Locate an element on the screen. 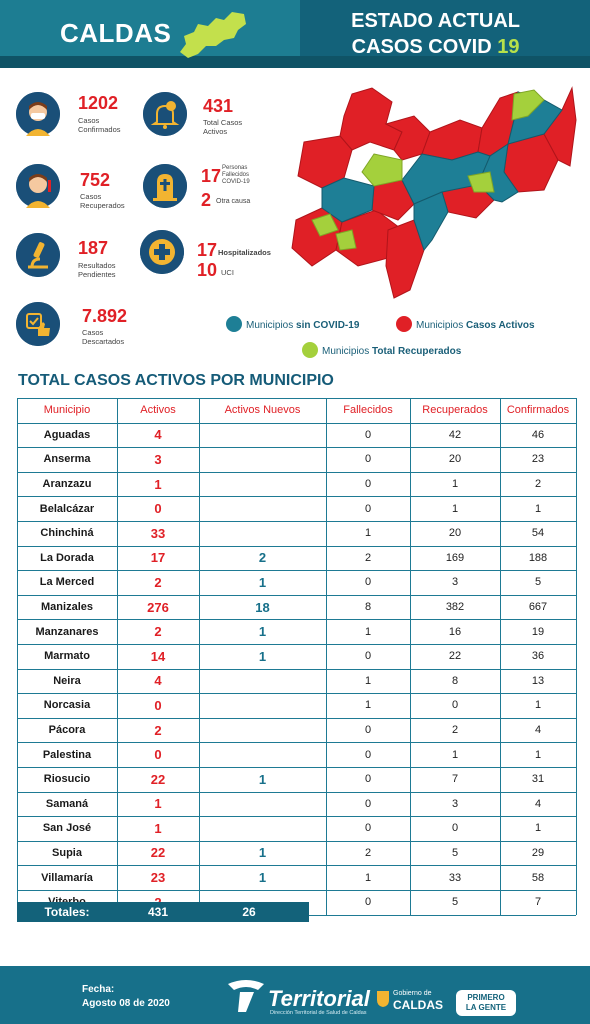 The image size is (590, 1024). legend-red-dot is located at coordinates (404, 324).